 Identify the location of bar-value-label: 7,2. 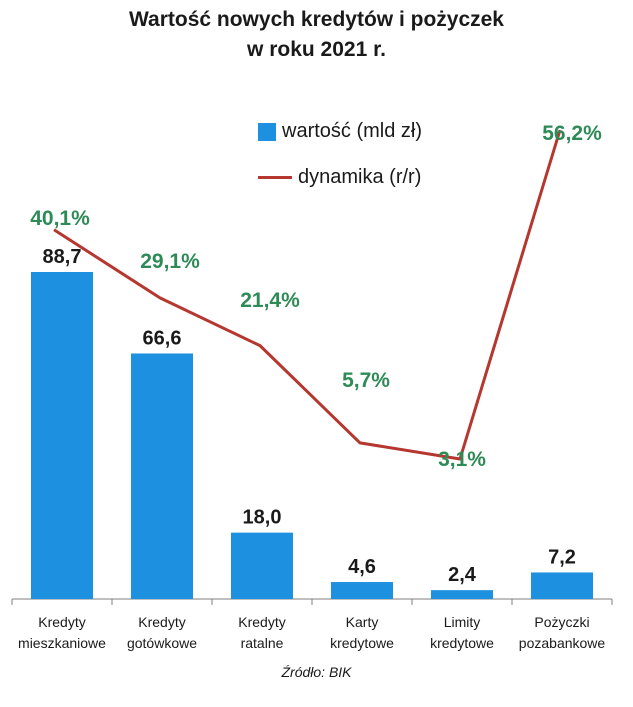
(562, 557).